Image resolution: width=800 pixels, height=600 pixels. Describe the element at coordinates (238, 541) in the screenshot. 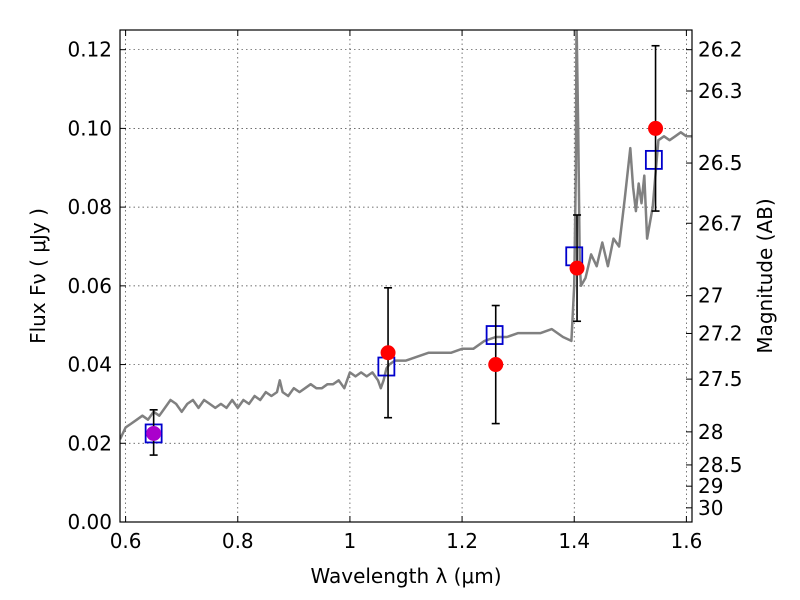

I see `x-tick-label: 0.8` at that location.